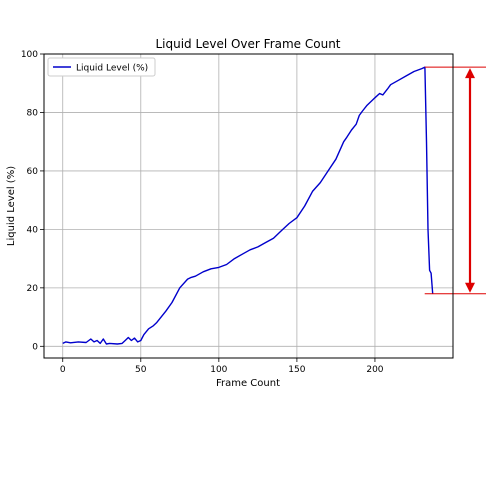  I want to click on chart-title: Liquid Level Over Frame Count, so click(247, 44).